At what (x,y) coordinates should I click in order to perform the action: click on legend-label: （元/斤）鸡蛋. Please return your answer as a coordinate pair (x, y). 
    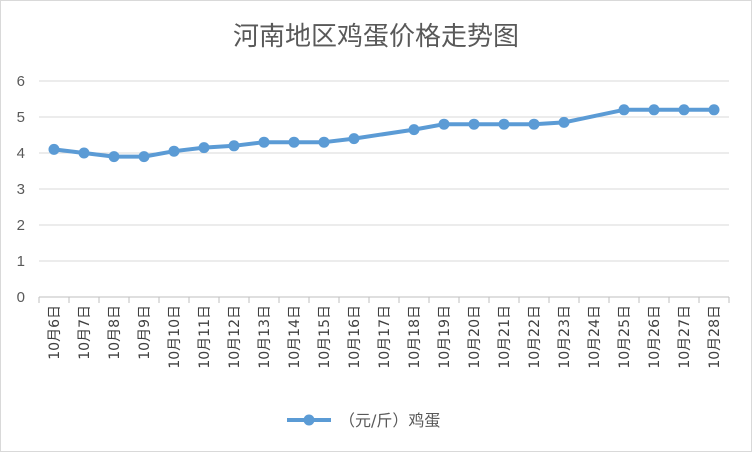
    Looking at the image, I should click on (389, 420).